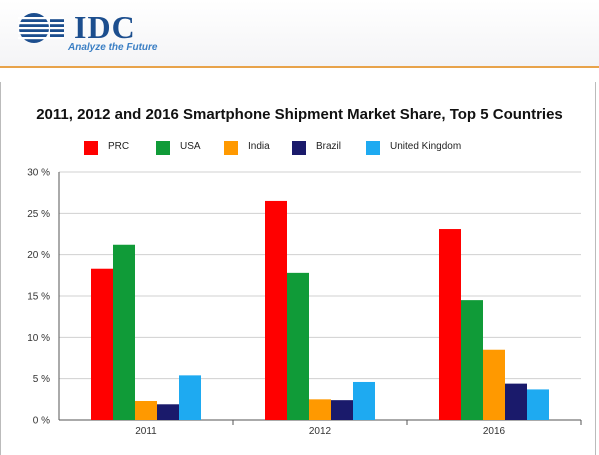 The height and width of the screenshot is (455, 599). Describe the element at coordinates (38, 214) in the screenshot. I see `y-tick-label: 25 %` at that location.